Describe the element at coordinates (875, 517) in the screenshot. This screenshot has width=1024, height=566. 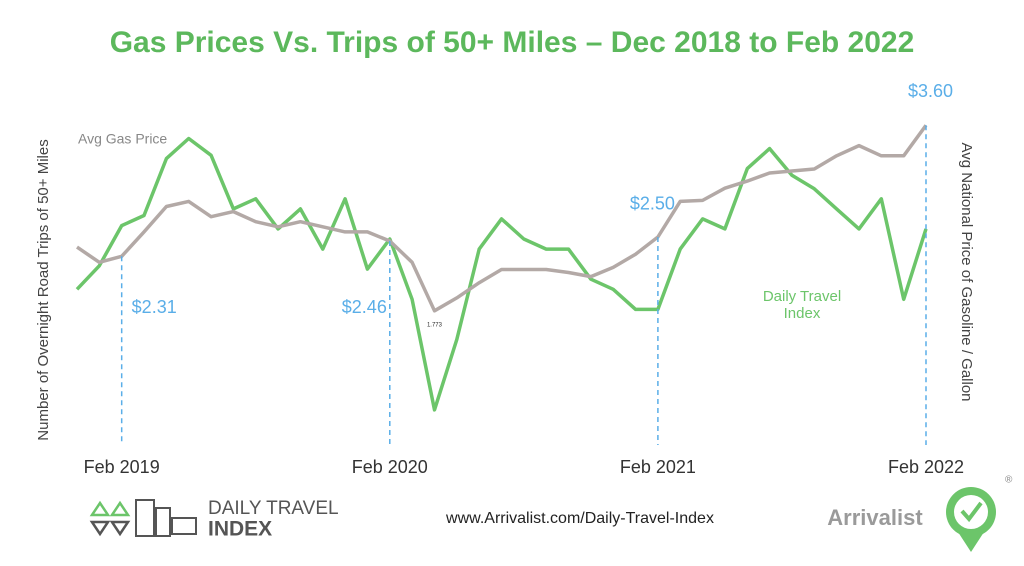
I see `brand: Arrivalist` at that location.